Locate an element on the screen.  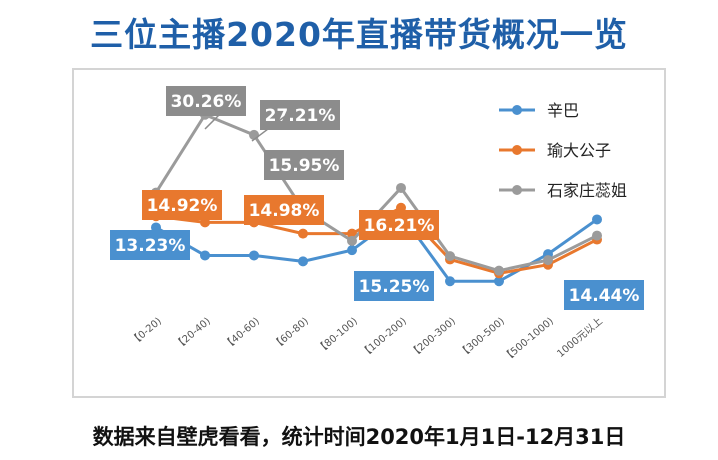
data-label: 15.95% is located at coordinates (304, 166).